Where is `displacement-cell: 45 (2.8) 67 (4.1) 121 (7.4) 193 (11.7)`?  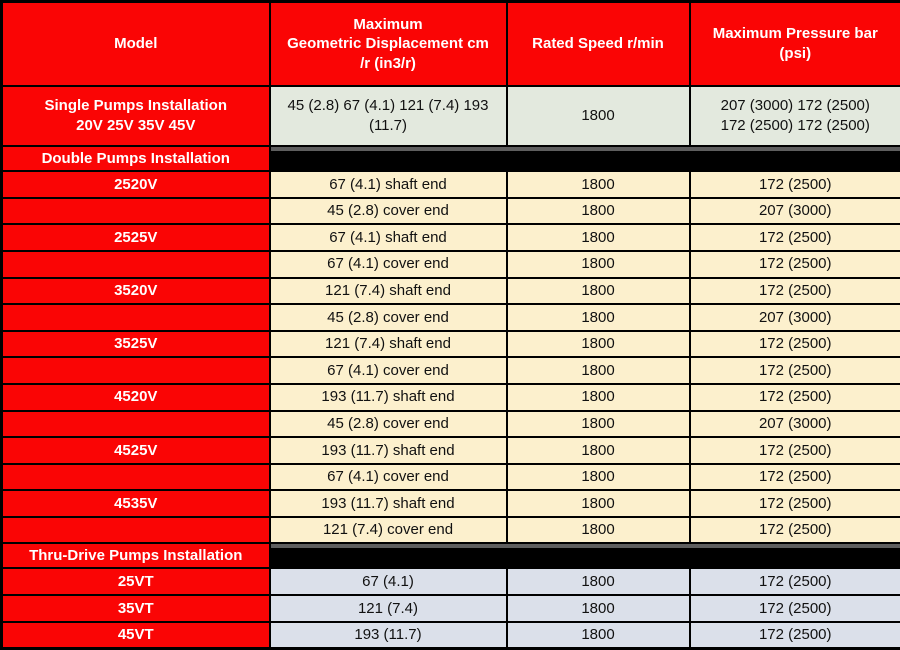
displacement-cell: 45 (2.8) 67 (4.1) 121 (7.4) 193 (11.7) is located at coordinates (388, 116).